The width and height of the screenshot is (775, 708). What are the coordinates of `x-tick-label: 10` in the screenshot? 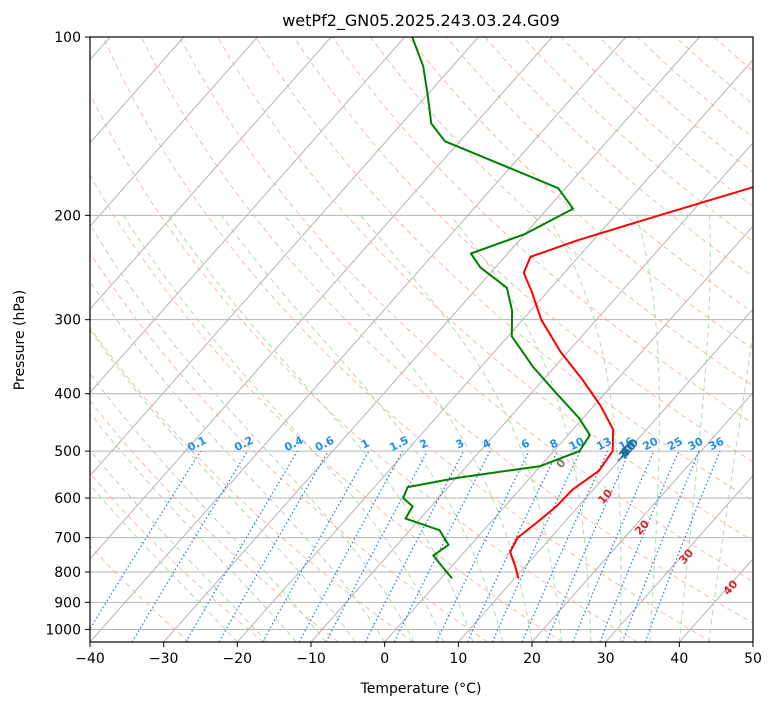 It's located at (458, 659).